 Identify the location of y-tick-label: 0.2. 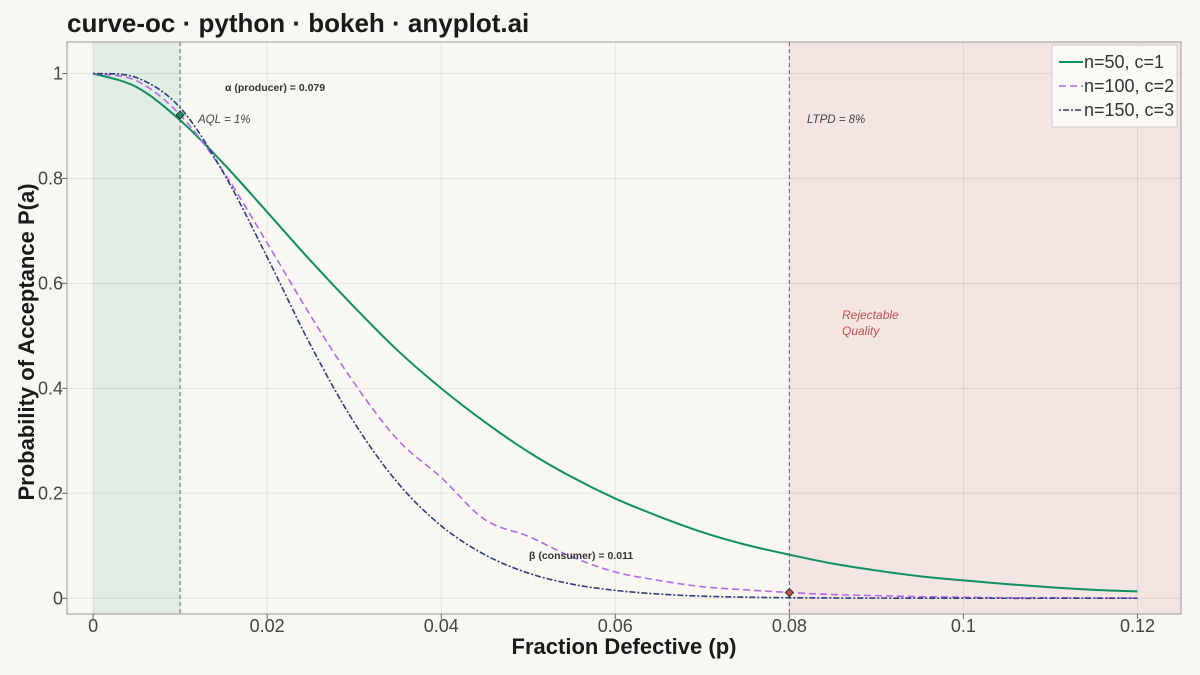
(50, 493).